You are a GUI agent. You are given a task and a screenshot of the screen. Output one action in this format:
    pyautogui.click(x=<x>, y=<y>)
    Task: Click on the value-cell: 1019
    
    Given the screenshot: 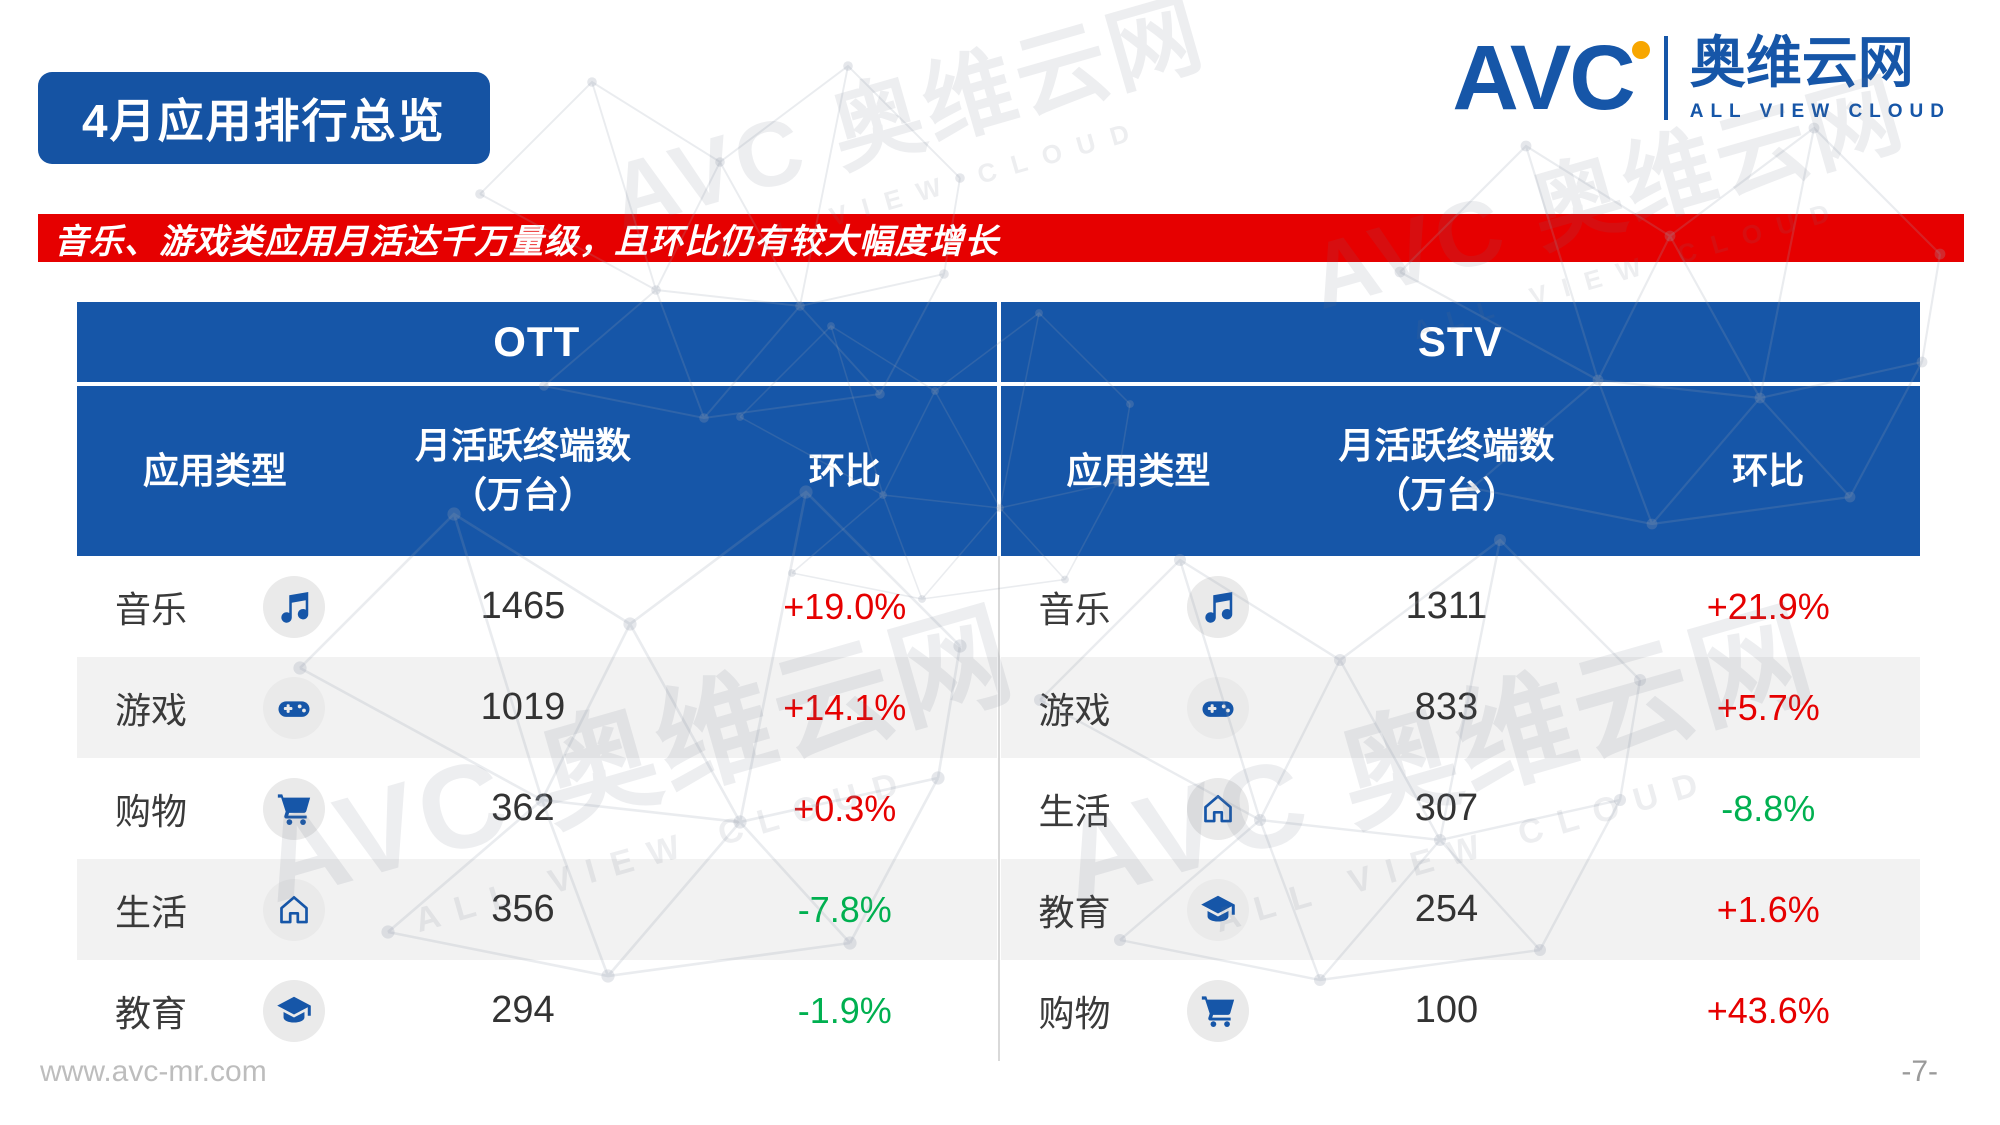 What is the action you would take?
    pyautogui.click(x=523, y=707)
    